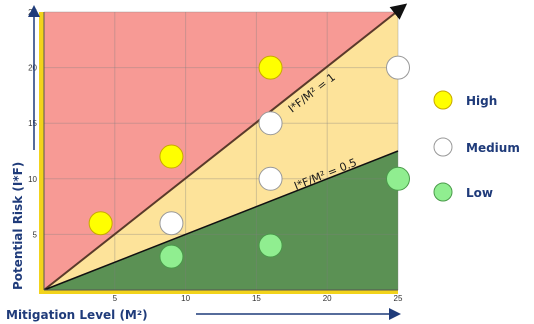  What do you see at coordinates (327, 298) in the screenshot?
I see `x-tick-label: 20` at bounding box center [327, 298].